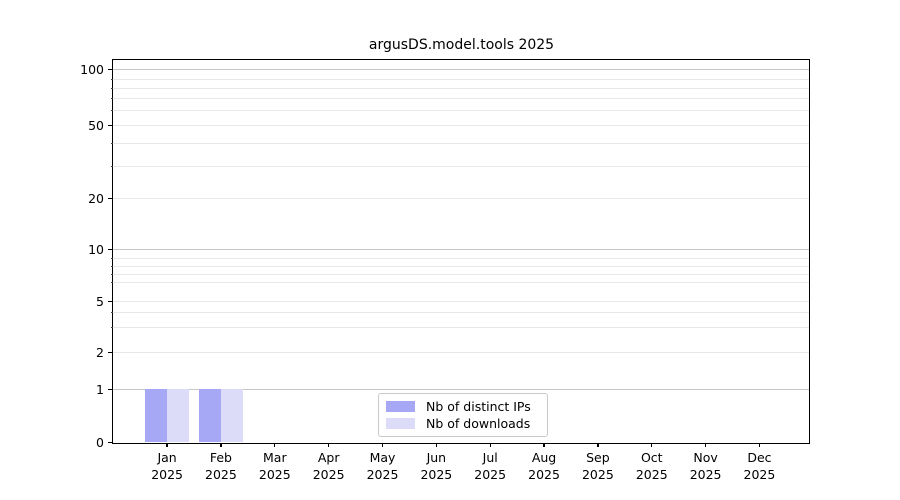 The width and height of the screenshot is (900, 500). What do you see at coordinates (382, 445) in the screenshot?
I see `x-tick-may` at bounding box center [382, 445].